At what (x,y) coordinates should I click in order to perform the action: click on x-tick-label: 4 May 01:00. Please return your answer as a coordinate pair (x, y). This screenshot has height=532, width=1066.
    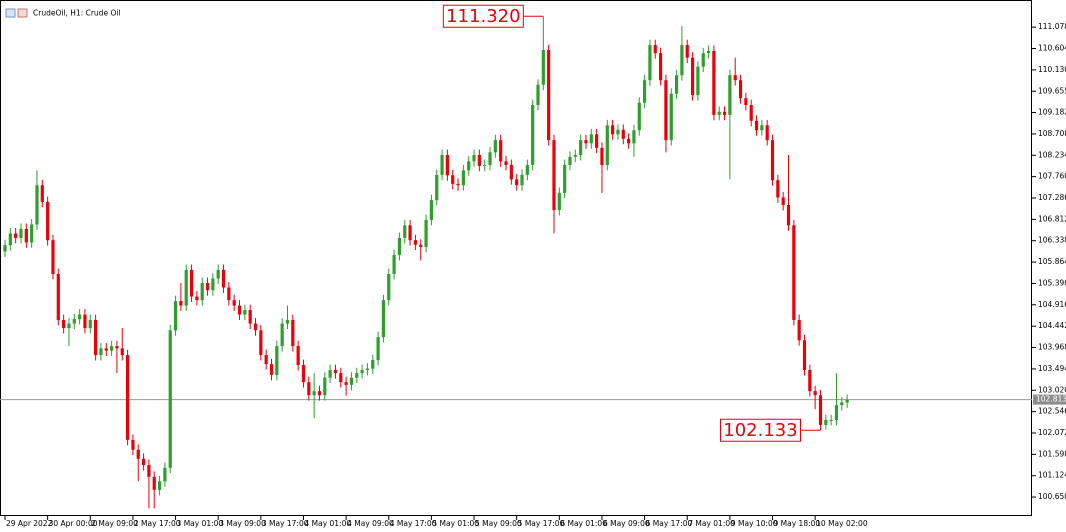
    Looking at the image, I should click on (327, 523).